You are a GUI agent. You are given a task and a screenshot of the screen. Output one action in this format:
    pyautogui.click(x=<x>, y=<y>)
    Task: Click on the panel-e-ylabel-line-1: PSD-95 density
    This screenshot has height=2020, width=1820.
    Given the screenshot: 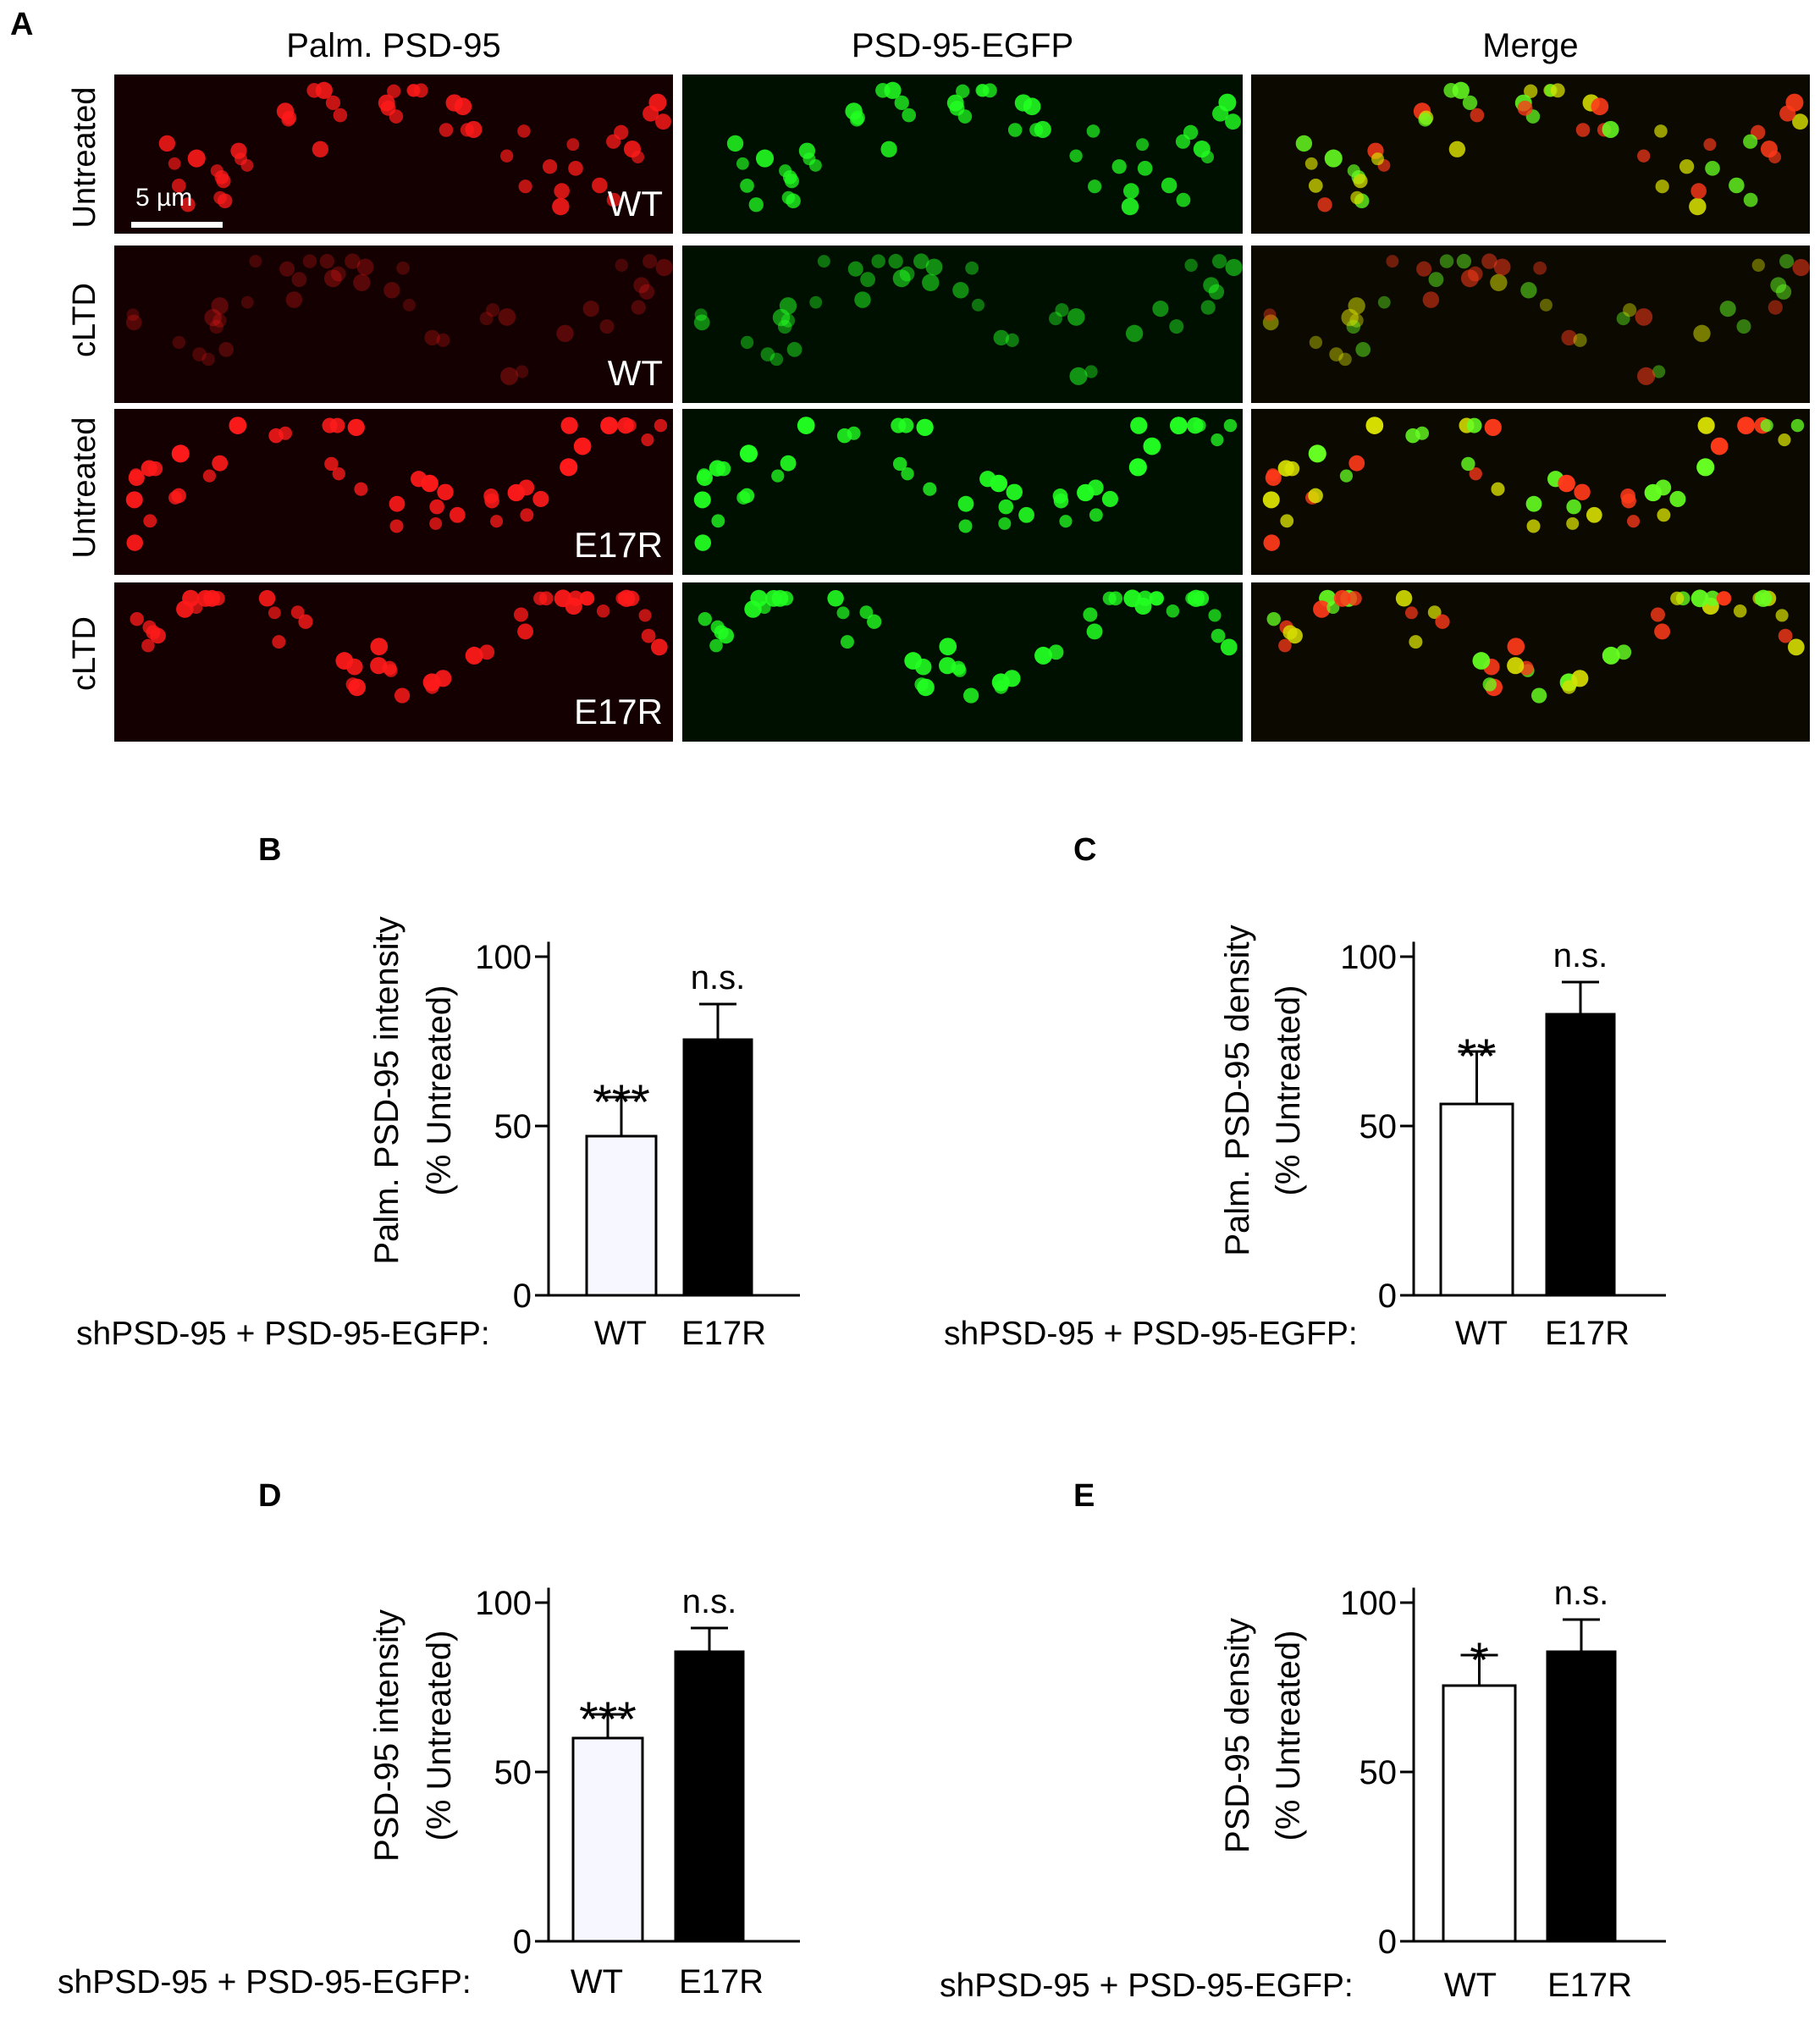 What is the action you would take?
    pyautogui.click(x=1238, y=1735)
    